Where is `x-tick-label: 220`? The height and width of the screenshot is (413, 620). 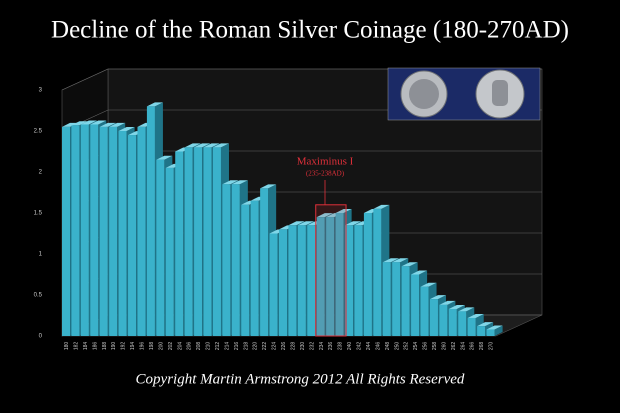 x-tick-label: 220 is located at coordinates (256, 346).